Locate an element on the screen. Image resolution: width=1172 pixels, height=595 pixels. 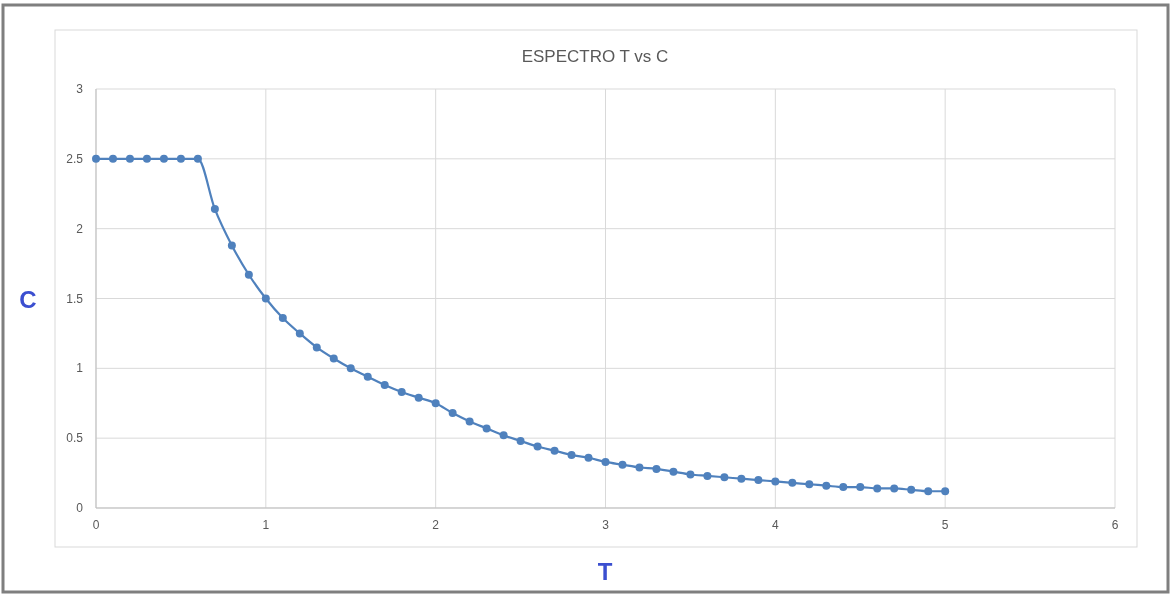
y-tick-label: 1 is located at coordinates (80, 368).